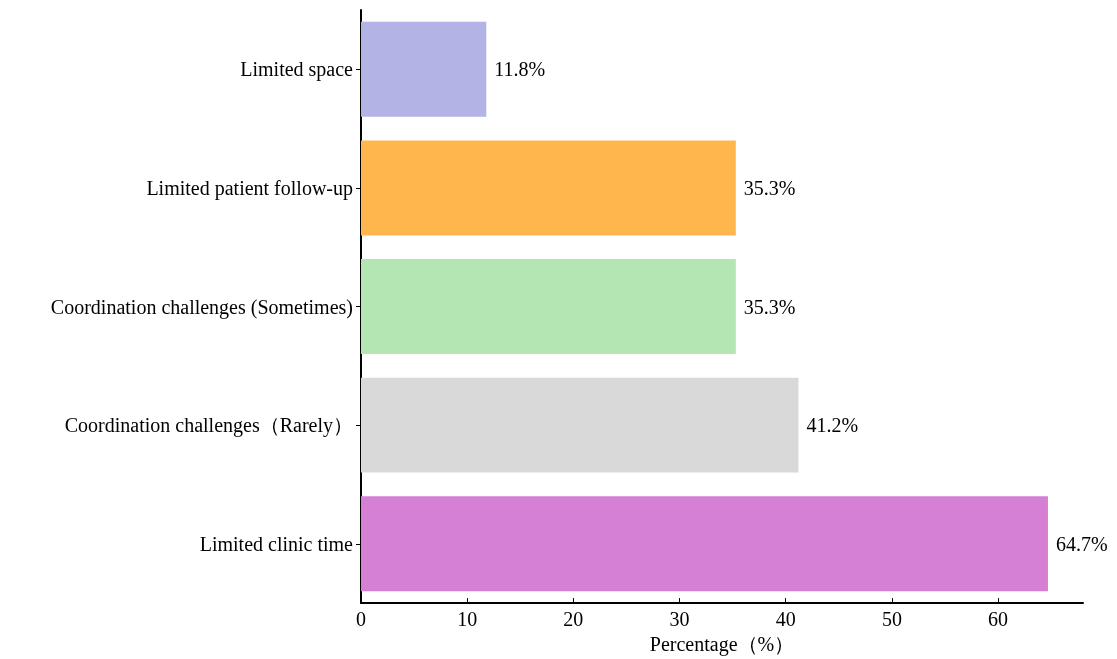  Describe the element at coordinates (201, 307) in the screenshot. I see `y-tick-label: Coordination challenges (Sometimes)` at that location.